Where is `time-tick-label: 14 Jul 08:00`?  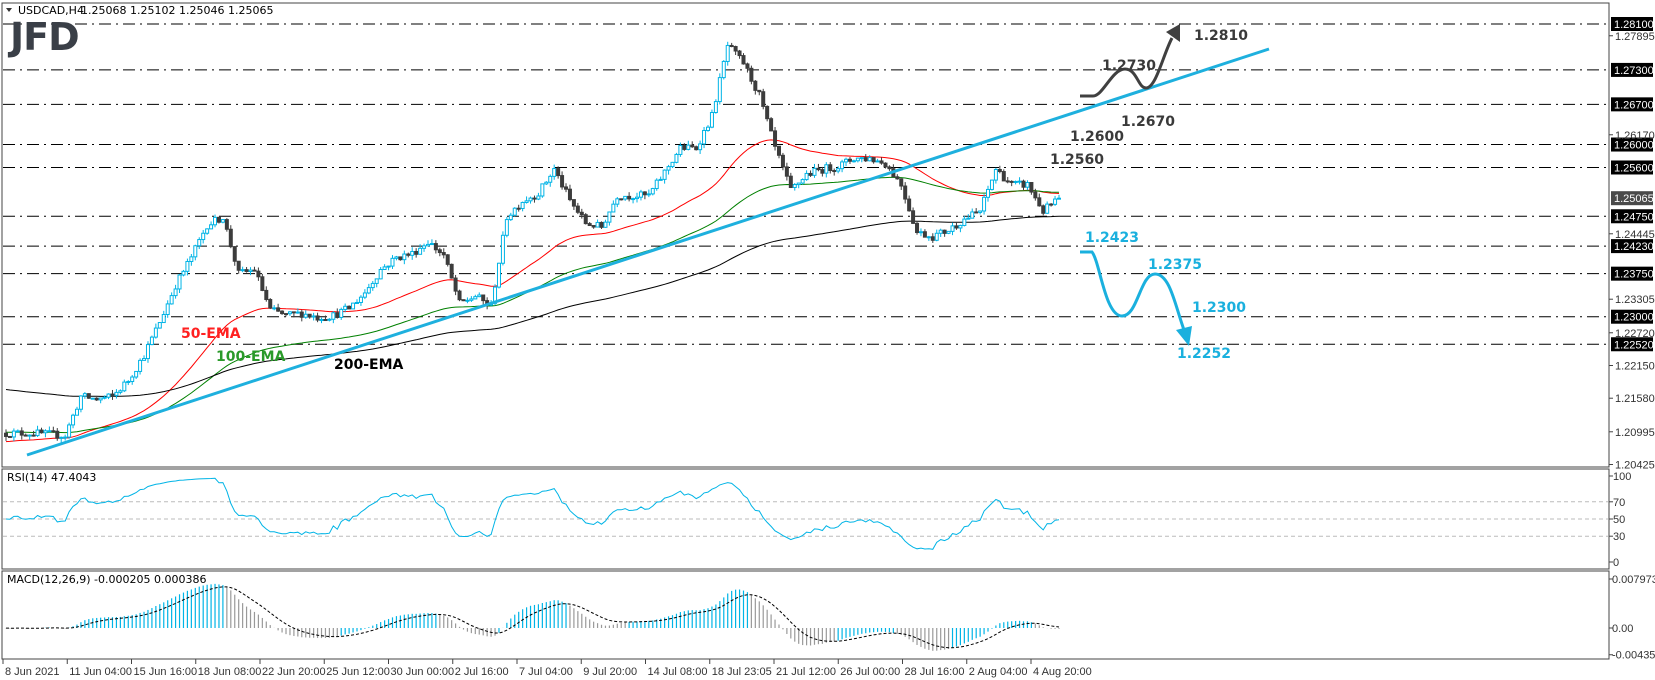
time-tick-label: 14 Jul 08:00 is located at coordinates (678, 672).